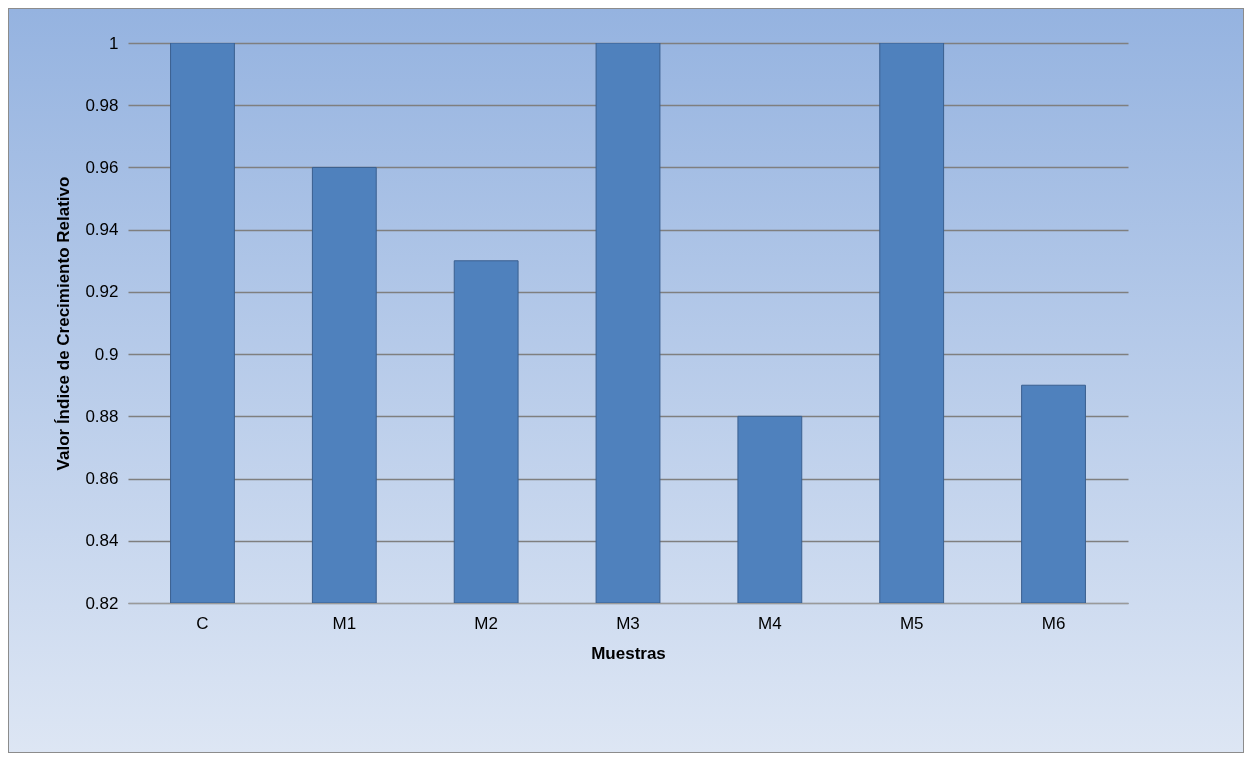 The width and height of the screenshot is (1254, 761). Describe the element at coordinates (202, 623) in the screenshot. I see `x-tick-label: C` at that location.